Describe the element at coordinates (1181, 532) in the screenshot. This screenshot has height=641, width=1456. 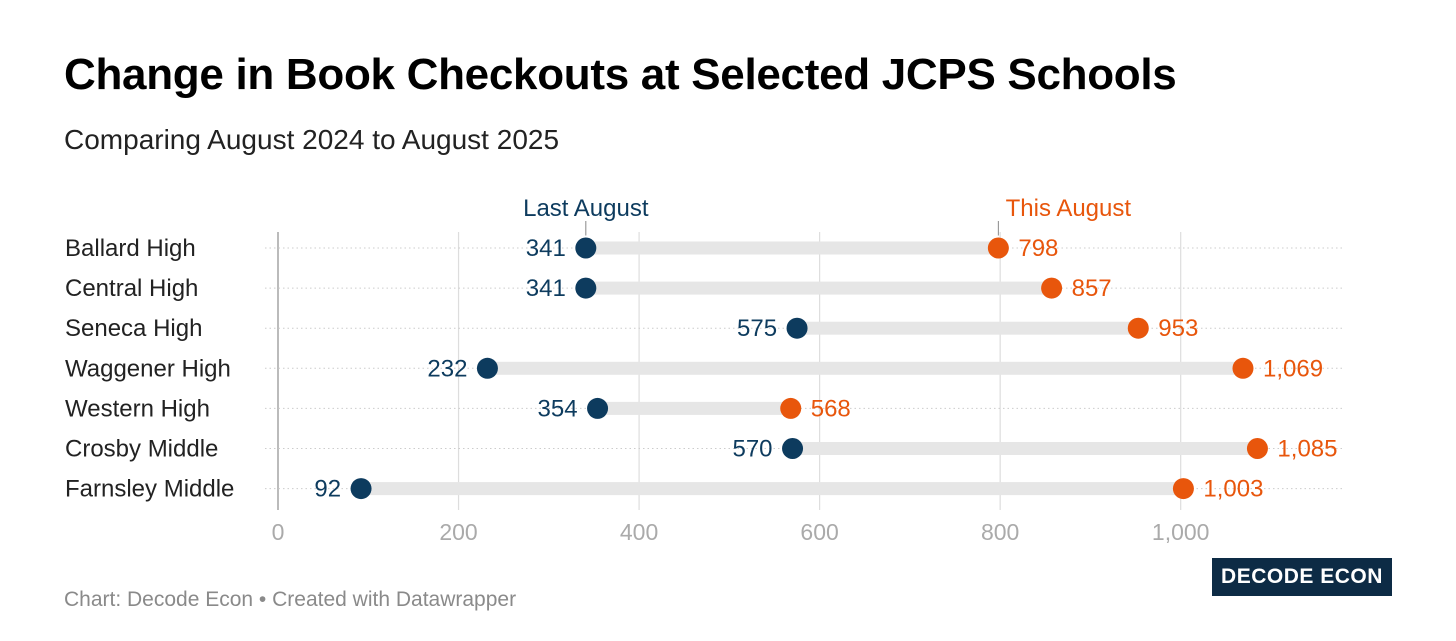
I see `x-tick-label: 1,000` at that location.